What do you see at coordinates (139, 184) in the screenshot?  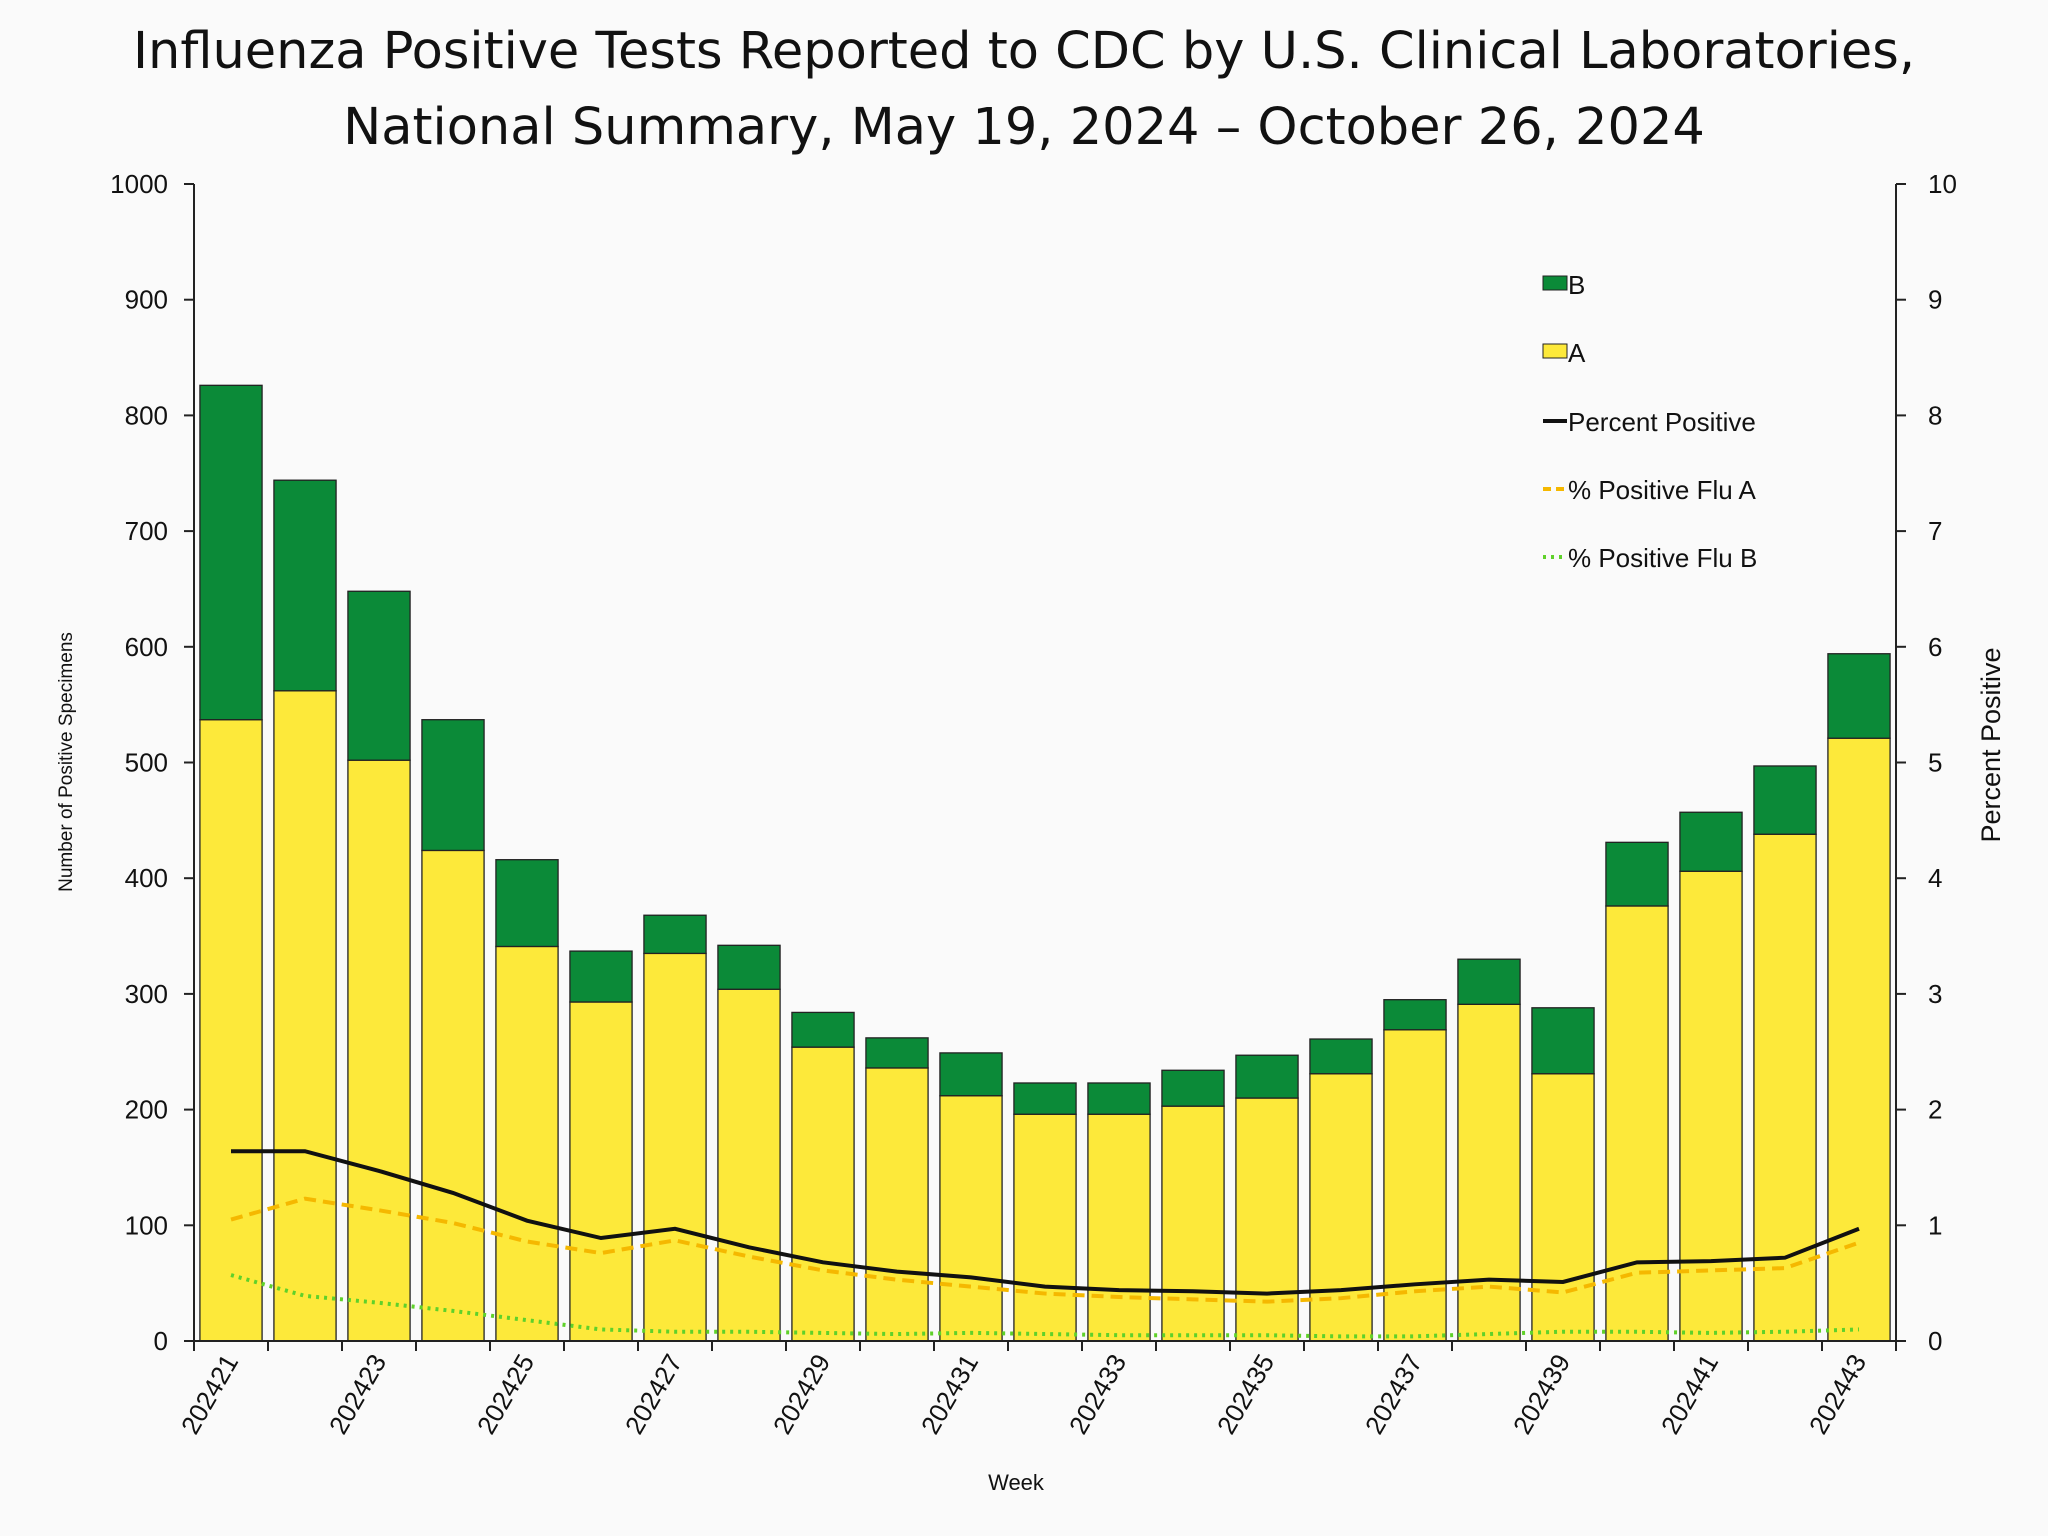 I see `y-tick-label: 1000` at bounding box center [139, 184].